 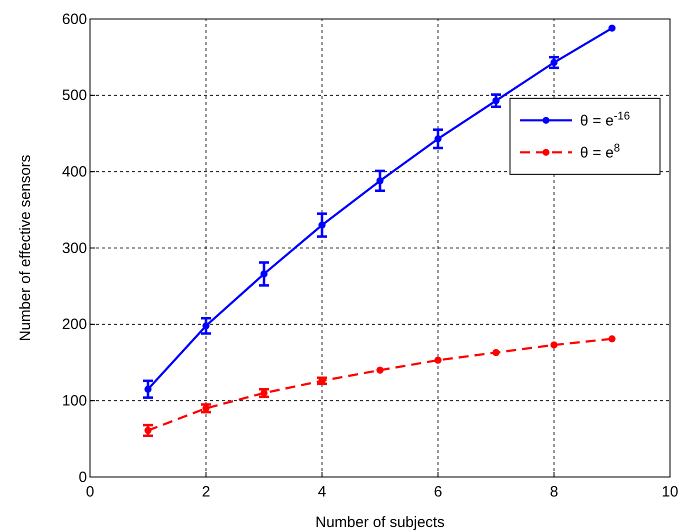 What do you see at coordinates (74, 171) in the screenshot?
I see `y-tick-label: 400` at bounding box center [74, 171].